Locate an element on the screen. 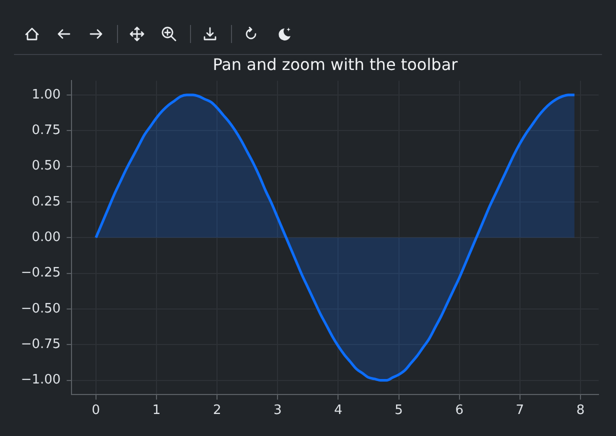 Image resolution: width=616 pixels, height=436 pixels. x-tick-label: 1 is located at coordinates (156, 410).